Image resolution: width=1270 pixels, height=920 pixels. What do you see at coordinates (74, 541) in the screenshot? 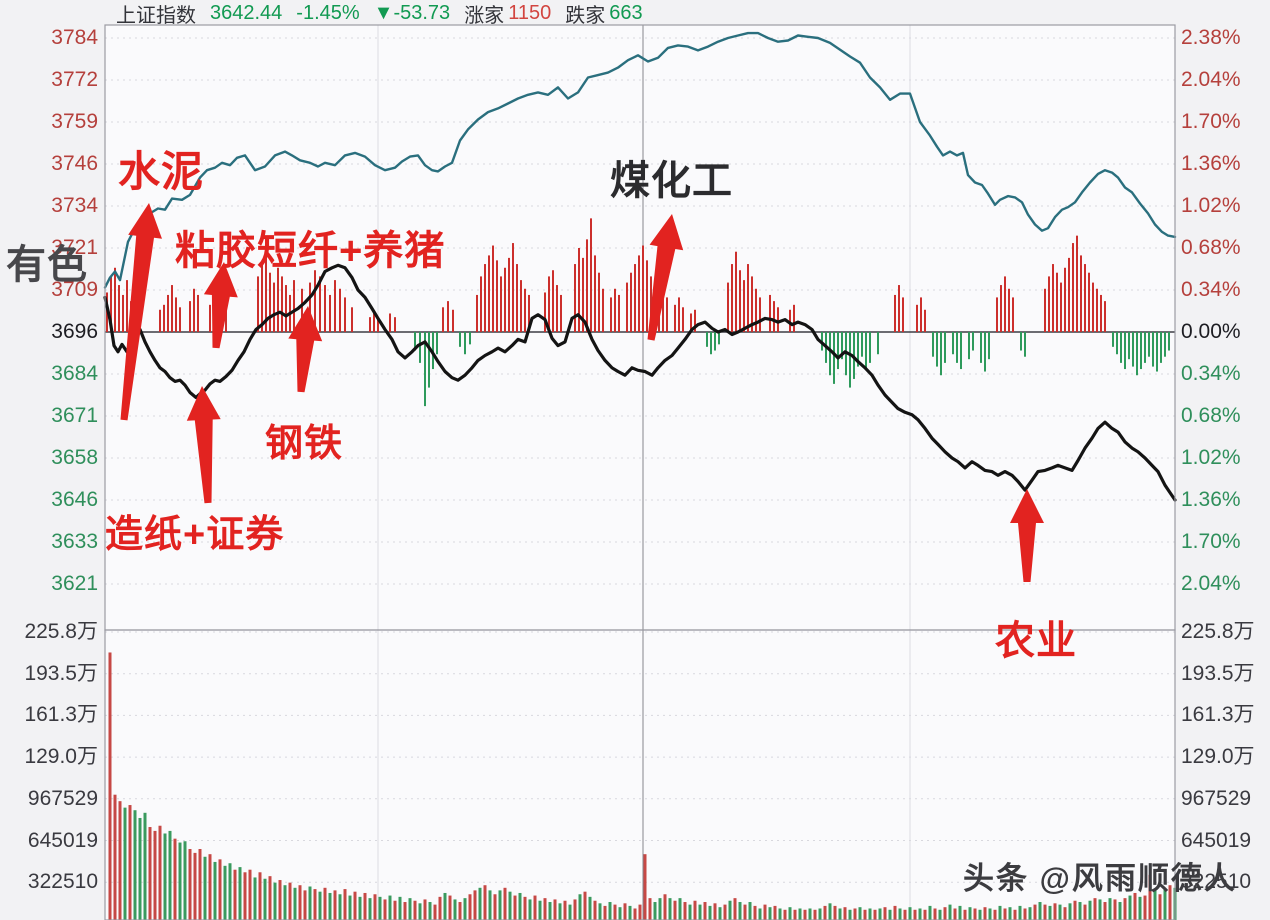
I see `price-axis-label: 3633` at bounding box center [74, 541].